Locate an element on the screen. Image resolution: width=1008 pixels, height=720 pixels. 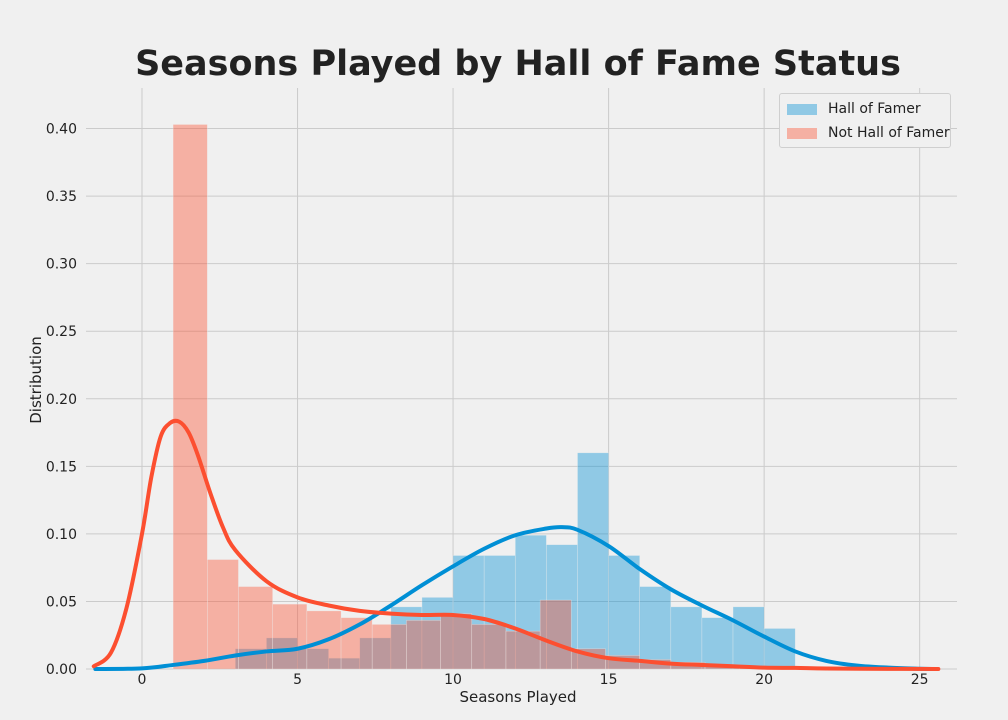
legend-label-not-hall-of-famer: Not Hall of Famer is located at coordinates (889, 133).